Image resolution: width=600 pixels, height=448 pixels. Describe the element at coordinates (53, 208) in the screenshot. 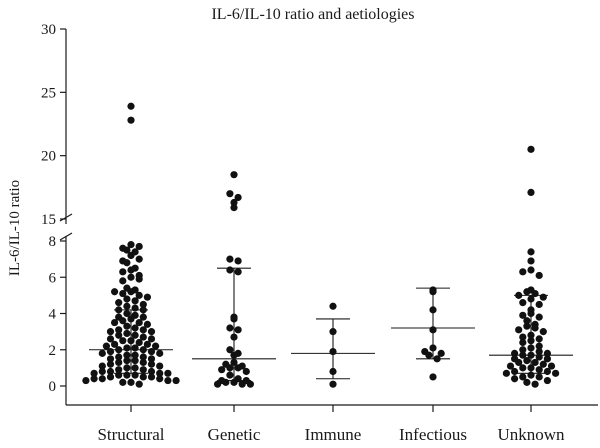

I see `y-axis-ticks: 0 2 4 6 8 15 20 25 30` at that location.